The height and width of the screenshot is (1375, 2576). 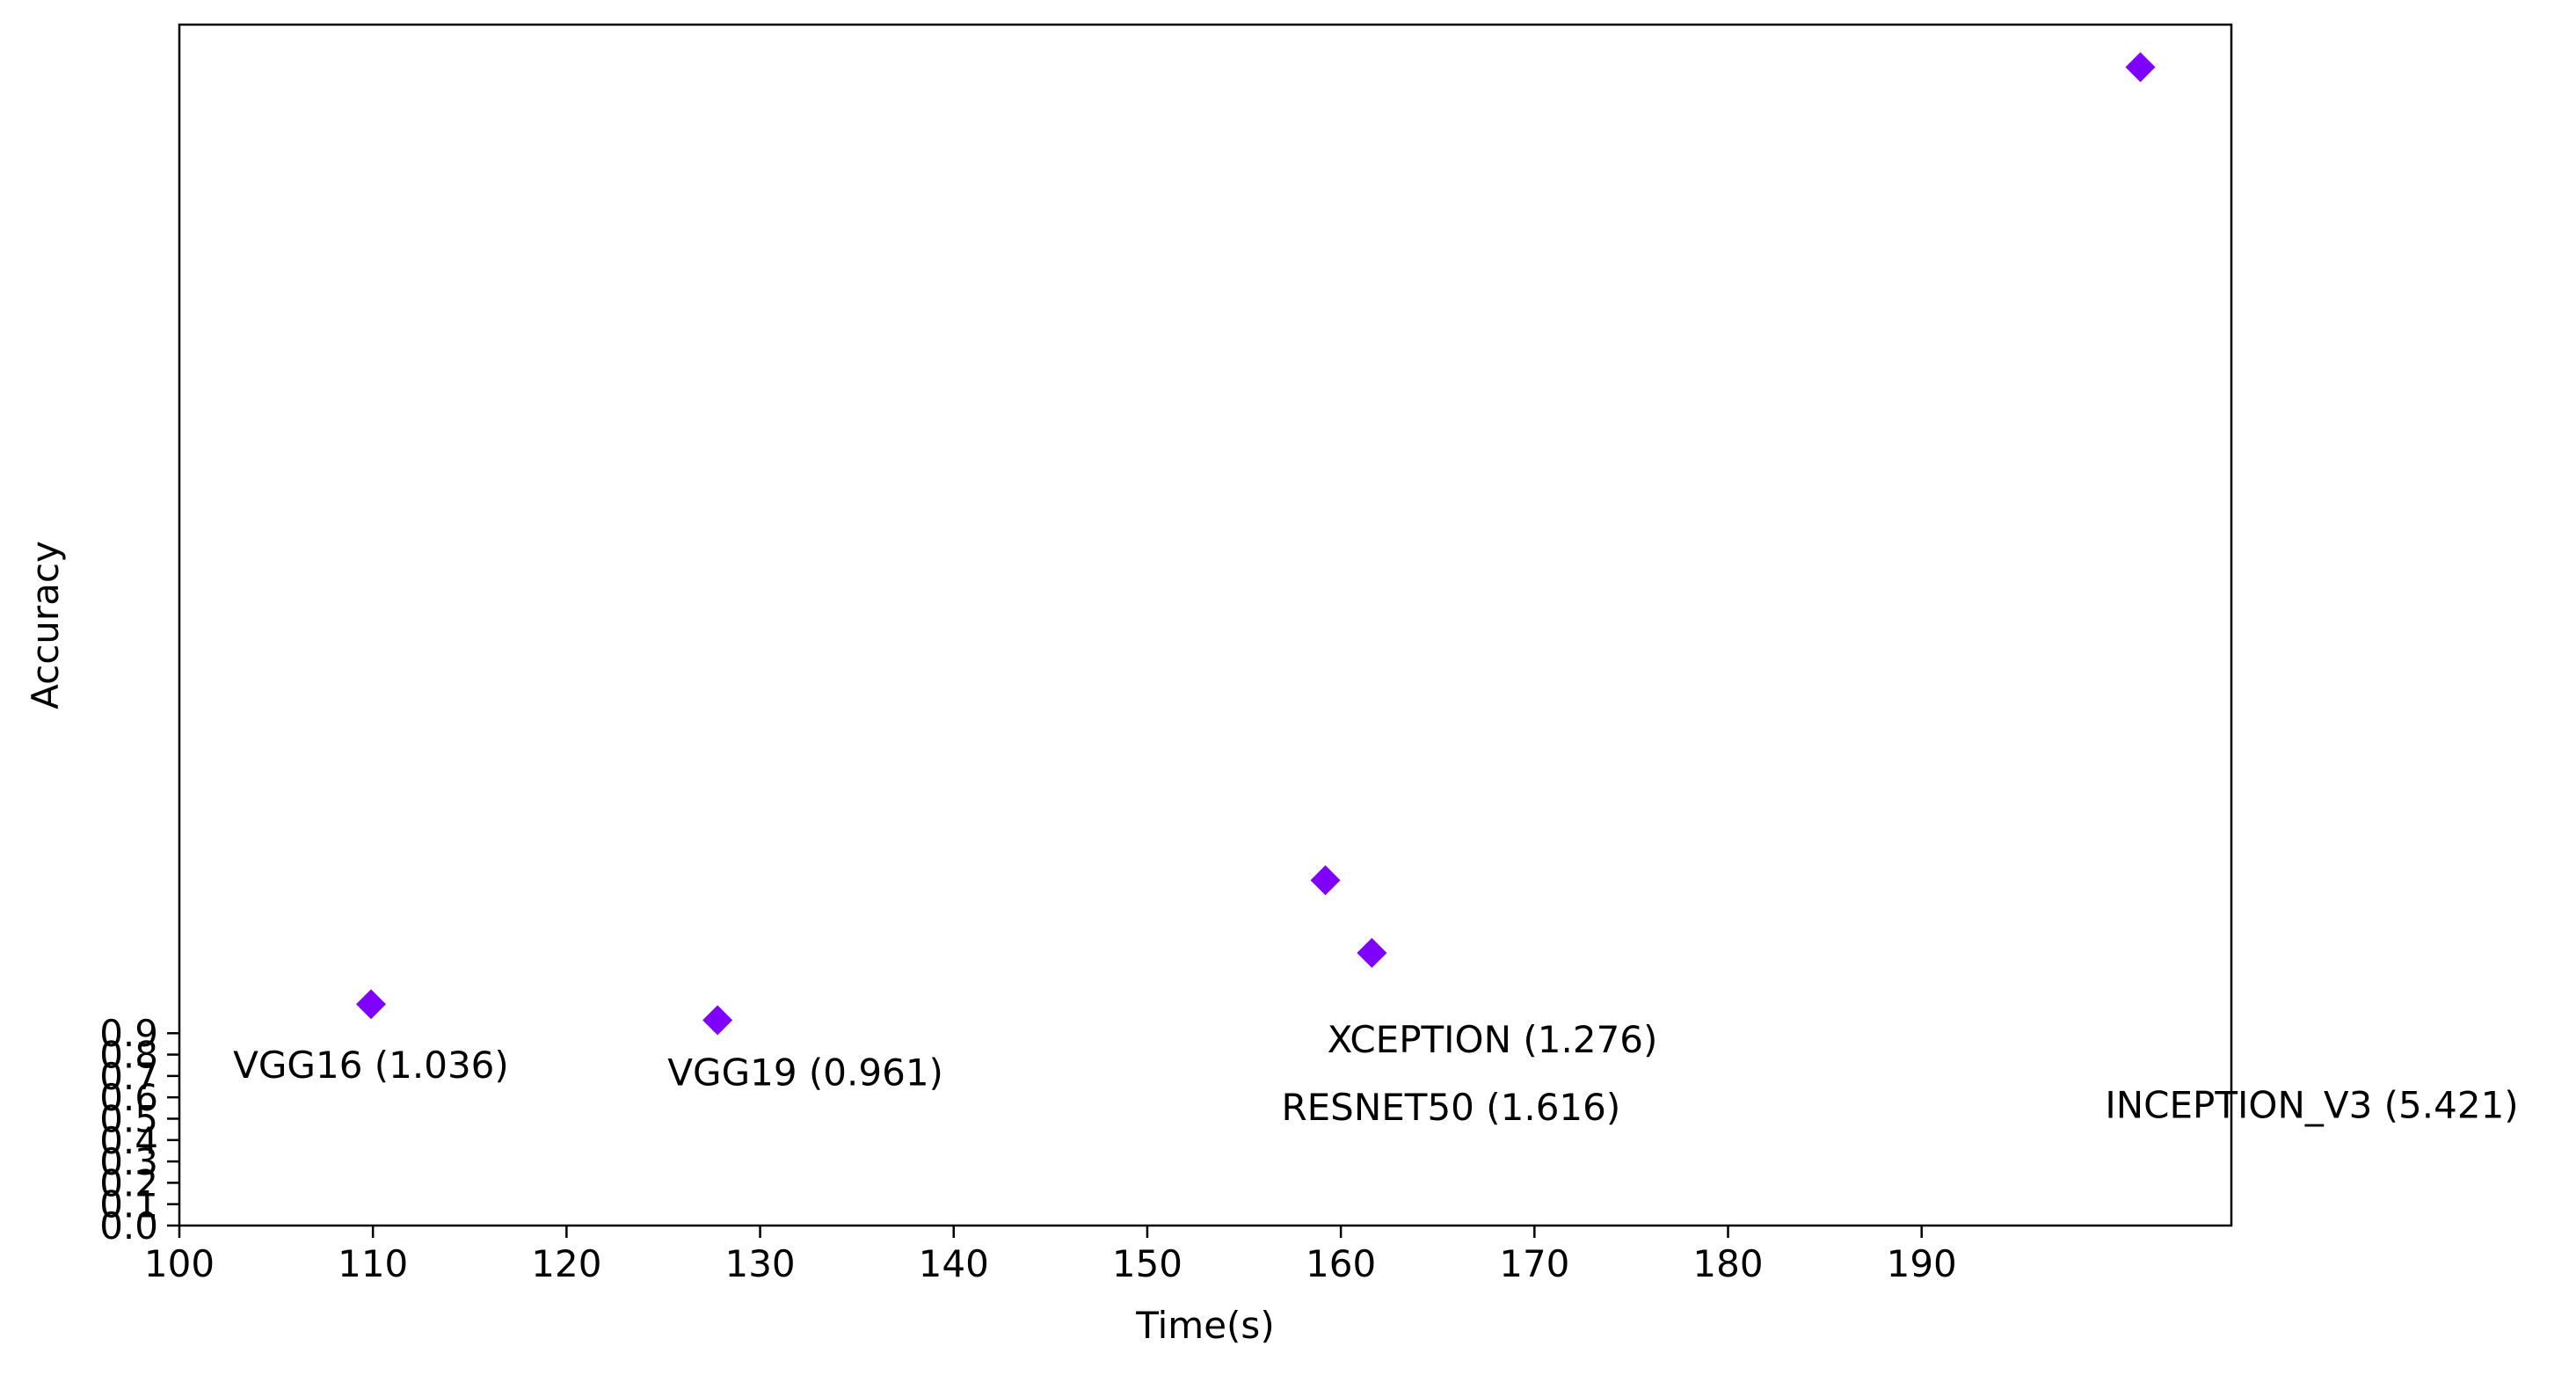 I want to click on x-tick-label: 130, so click(x=759, y=1263).